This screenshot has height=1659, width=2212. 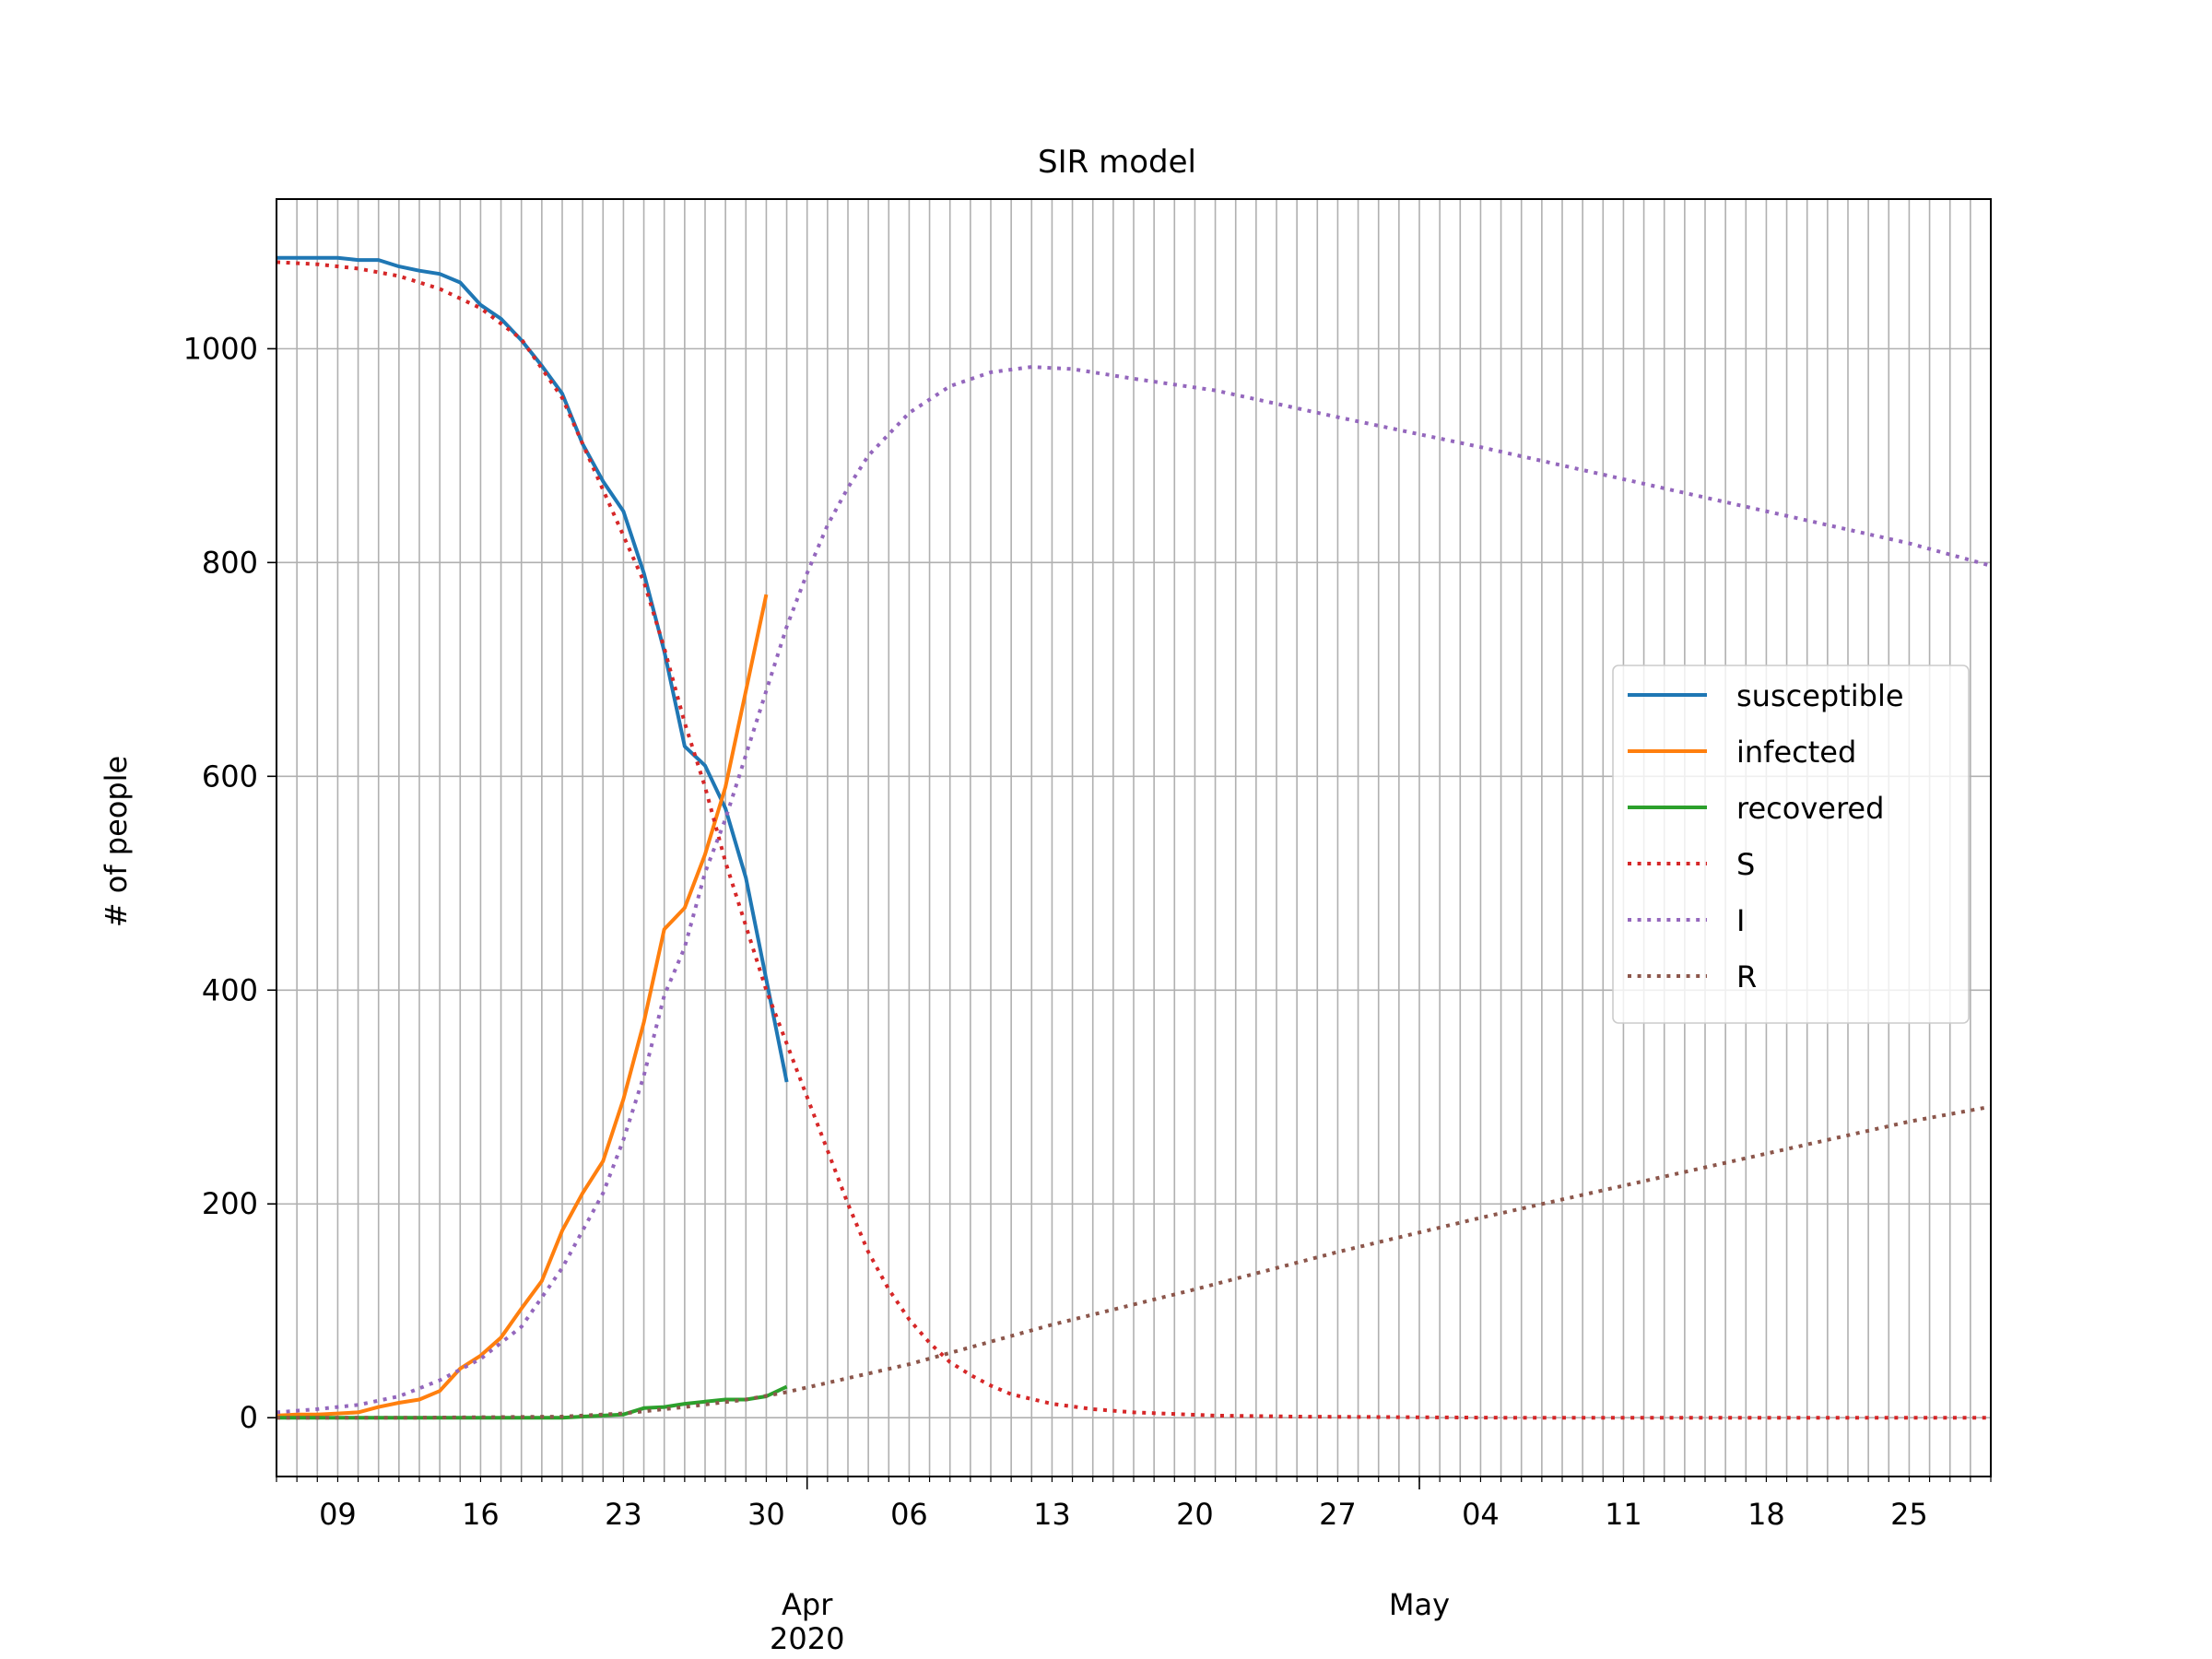 I want to click on chart-title: SIR model, so click(x=1117, y=162).